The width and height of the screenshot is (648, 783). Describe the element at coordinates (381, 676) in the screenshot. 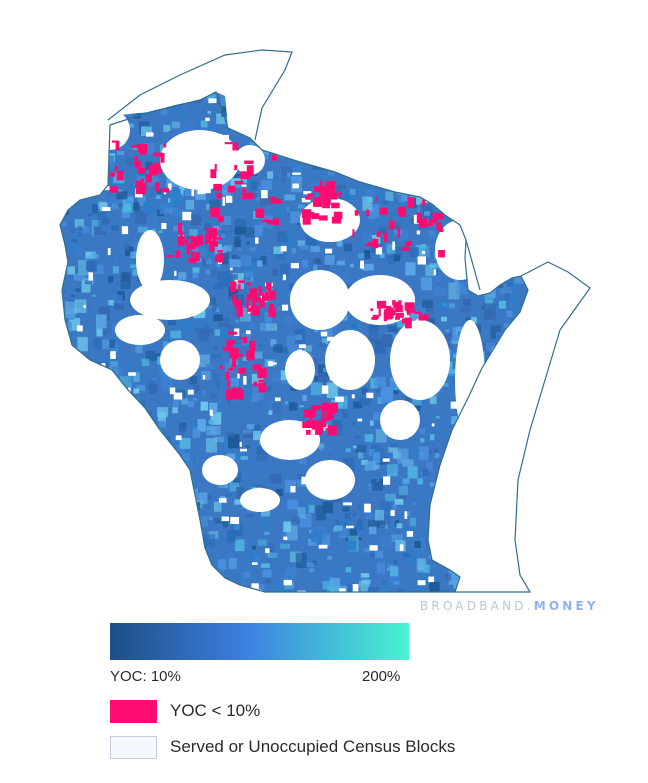

I see `ramp-max-label: 200%` at that location.